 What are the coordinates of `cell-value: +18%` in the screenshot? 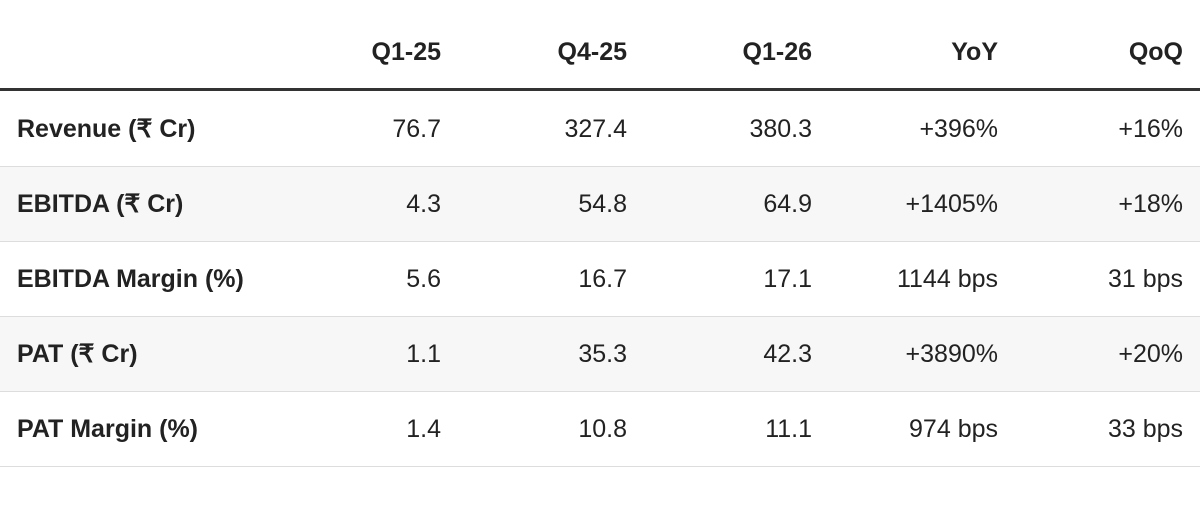 It's located at (1150, 203).